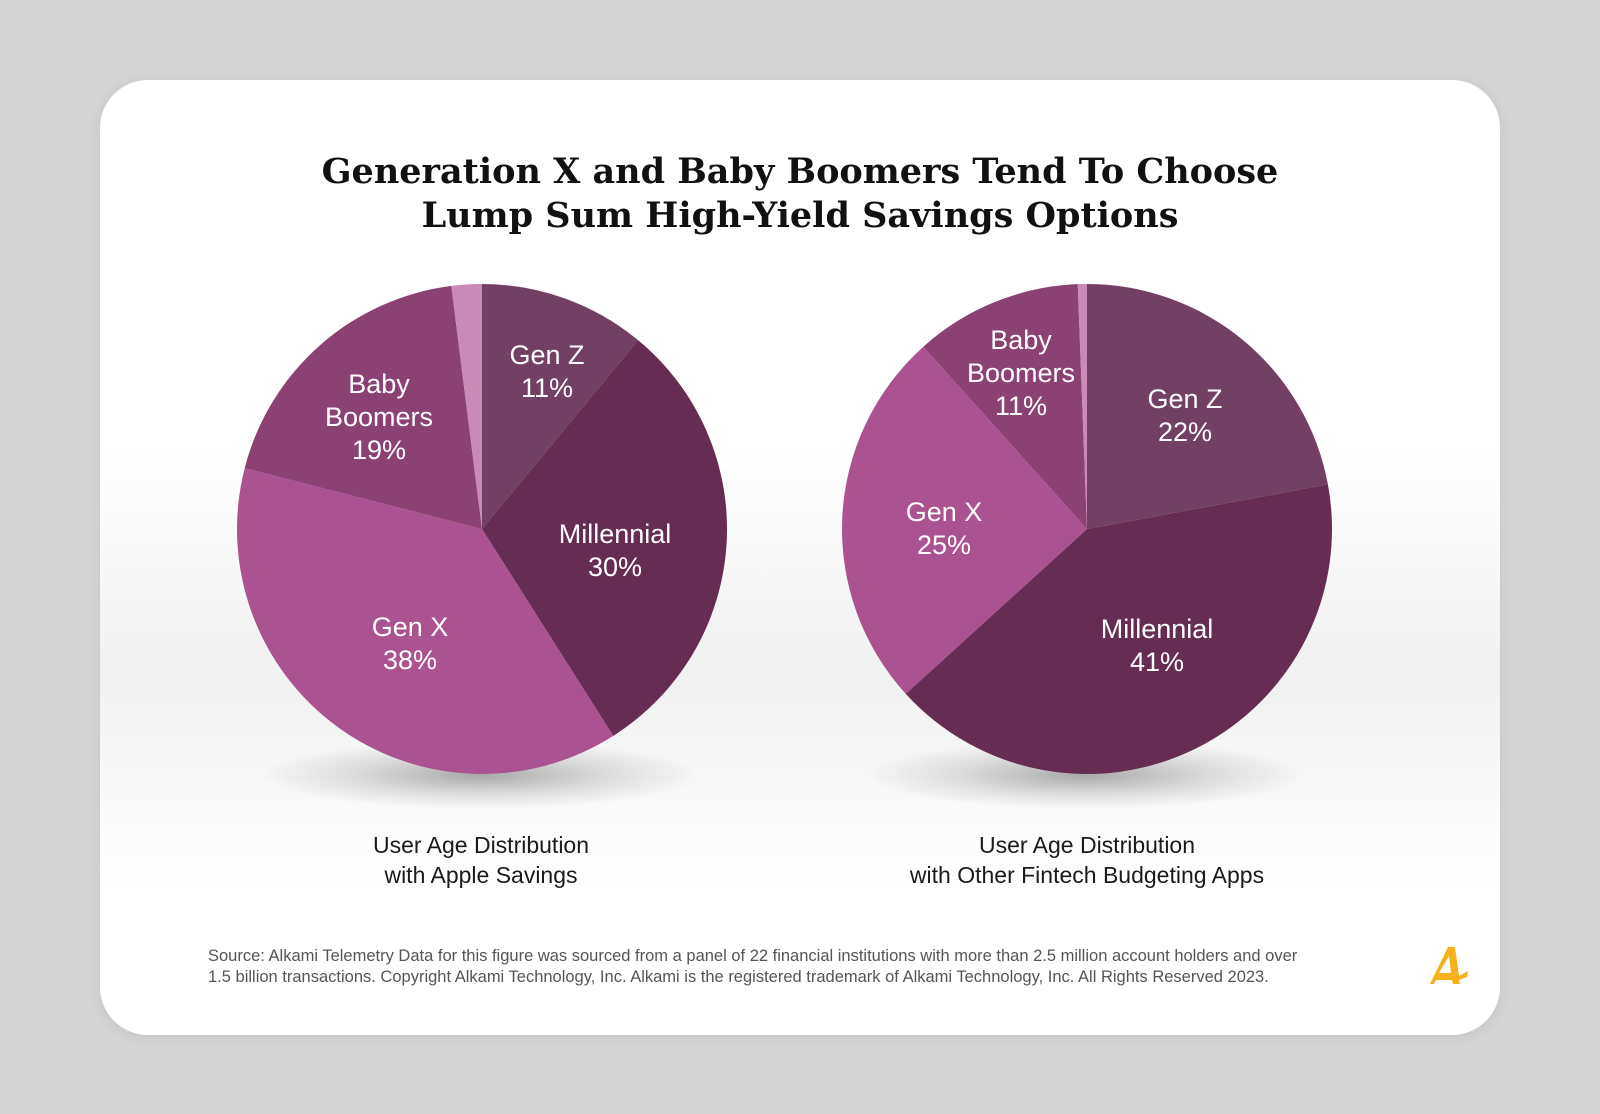 The image size is (1600, 1114). I want to click on pie-1-slice-gen-x, so click(425, 621).